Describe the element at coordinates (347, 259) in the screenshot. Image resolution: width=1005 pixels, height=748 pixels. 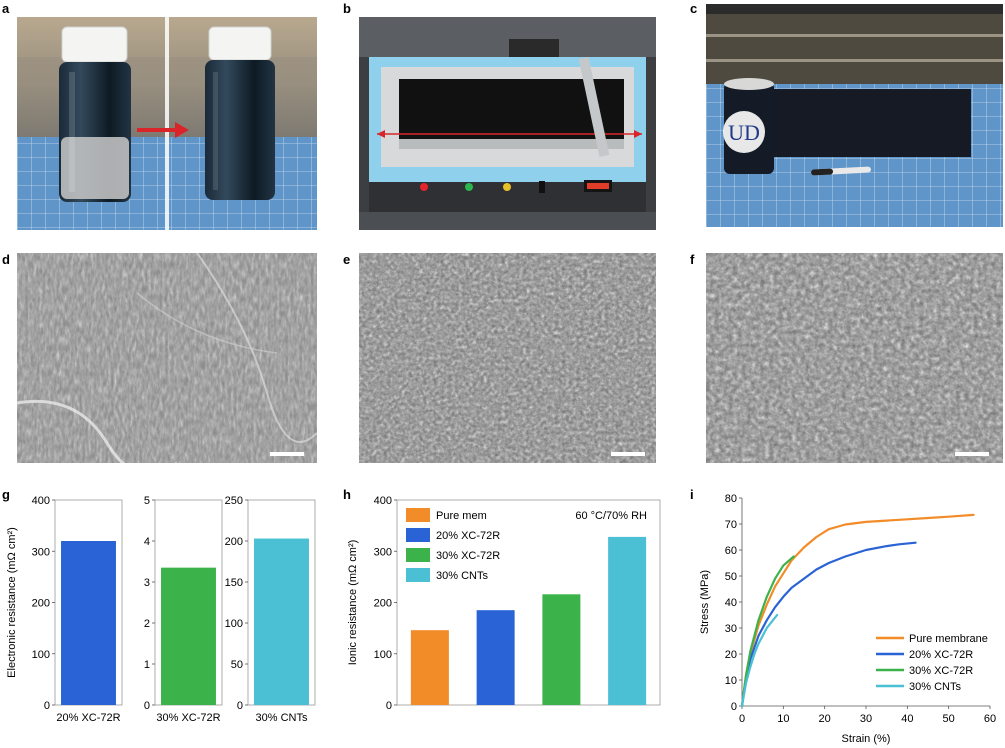
I see `panel-letter-e: e` at that location.